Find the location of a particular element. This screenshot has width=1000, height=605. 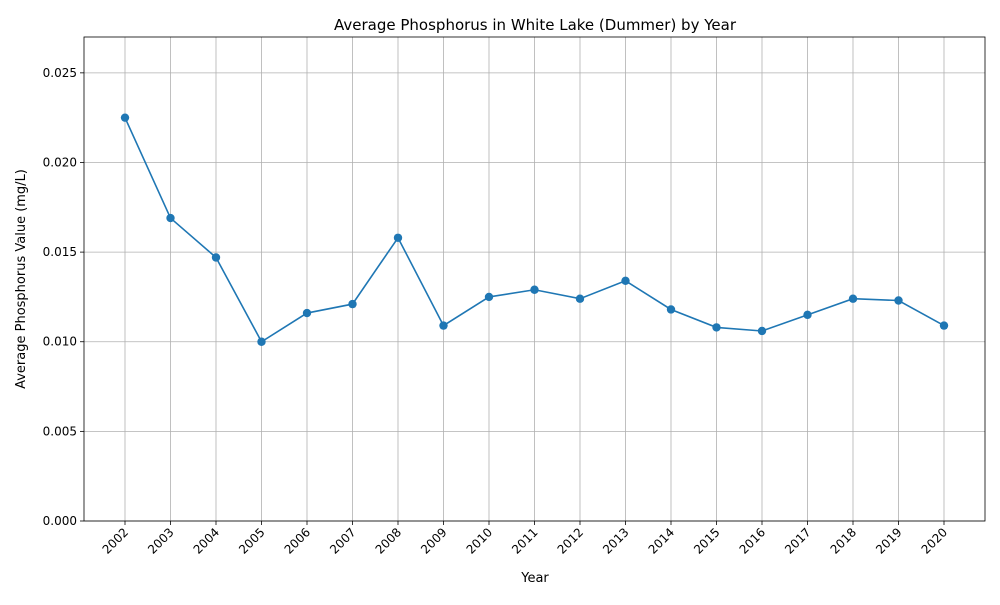

x-tick-label: 2006 is located at coordinates (297, 540).